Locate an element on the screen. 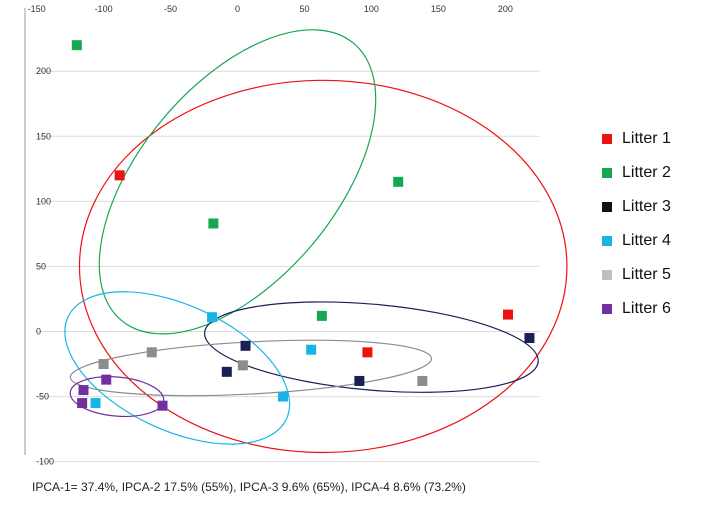 This screenshot has height=505, width=723. legend-label: Litter 6 is located at coordinates (646, 308).